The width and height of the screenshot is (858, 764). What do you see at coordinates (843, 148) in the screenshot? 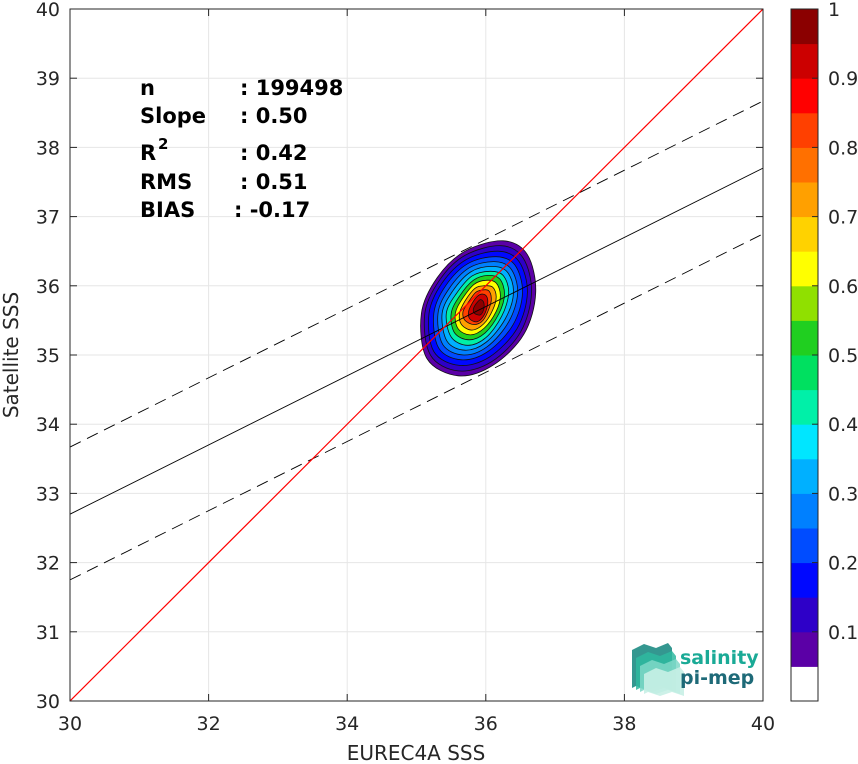
I see `colorbar-tick-label: 0.8` at bounding box center [843, 148].